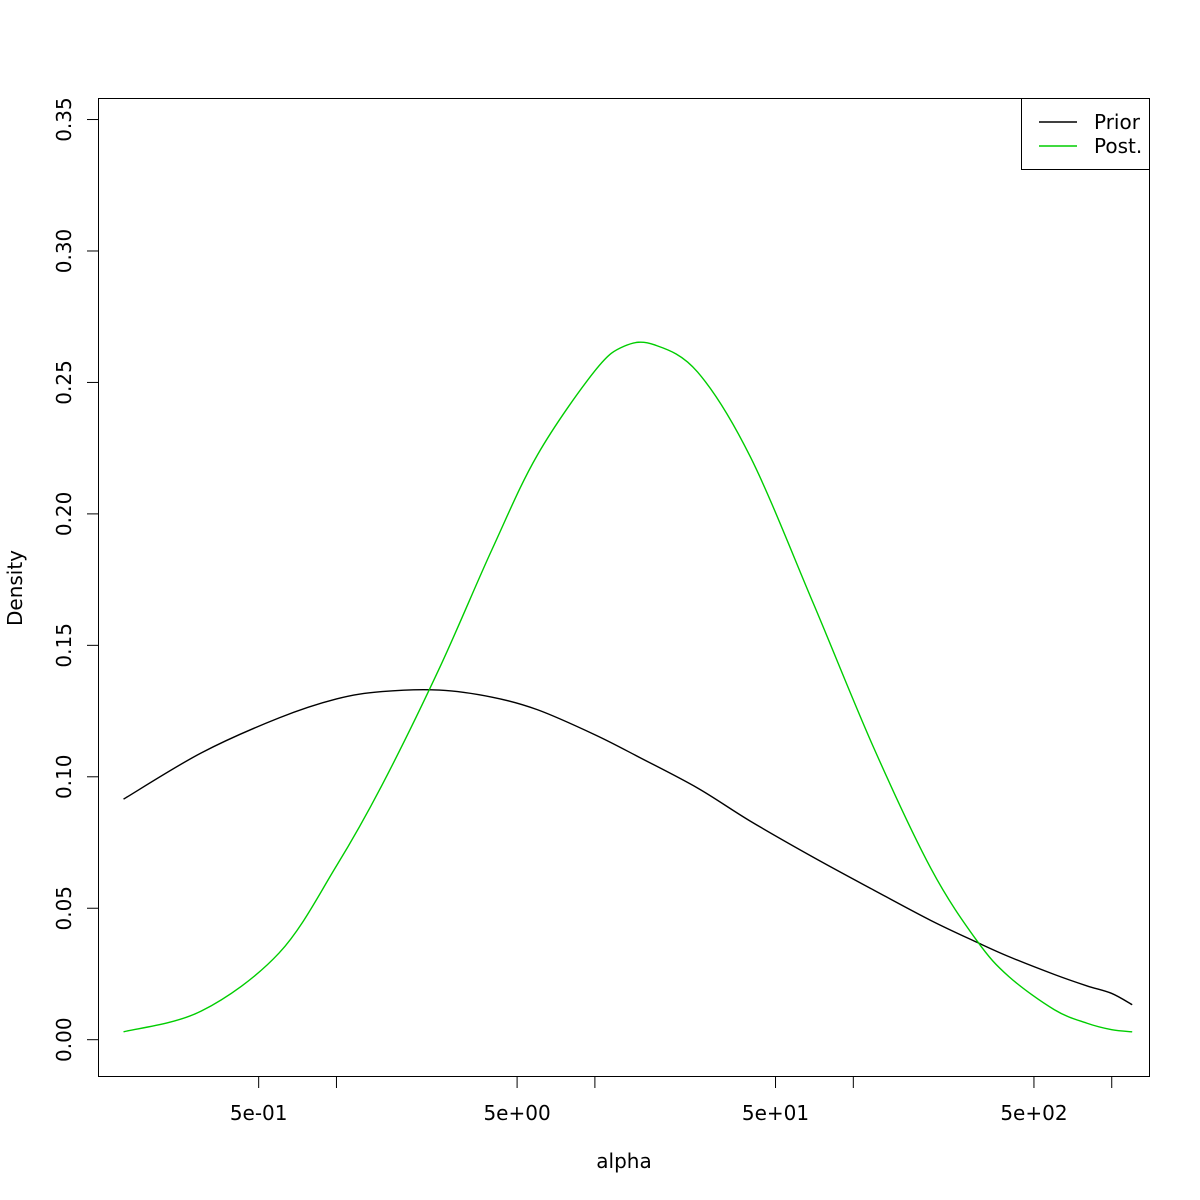  What do you see at coordinates (516, 1113) in the screenshot?
I see `x-tick-label: 5e+00` at bounding box center [516, 1113].